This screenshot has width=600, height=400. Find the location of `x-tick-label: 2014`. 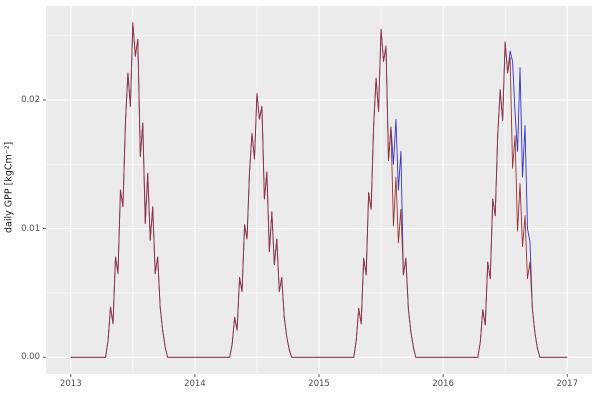

x-tick-label: 2014 is located at coordinates (195, 384).